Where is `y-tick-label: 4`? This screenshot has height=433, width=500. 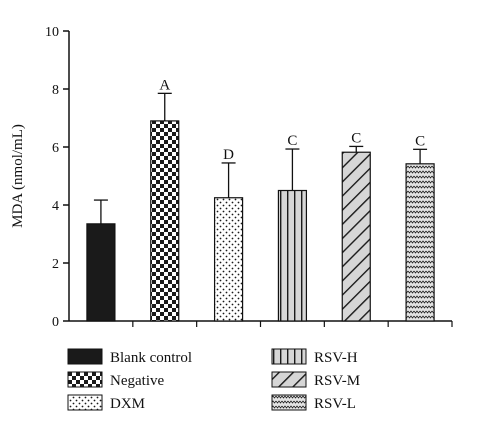
y-tick-label: 4 is located at coordinates (55, 206).